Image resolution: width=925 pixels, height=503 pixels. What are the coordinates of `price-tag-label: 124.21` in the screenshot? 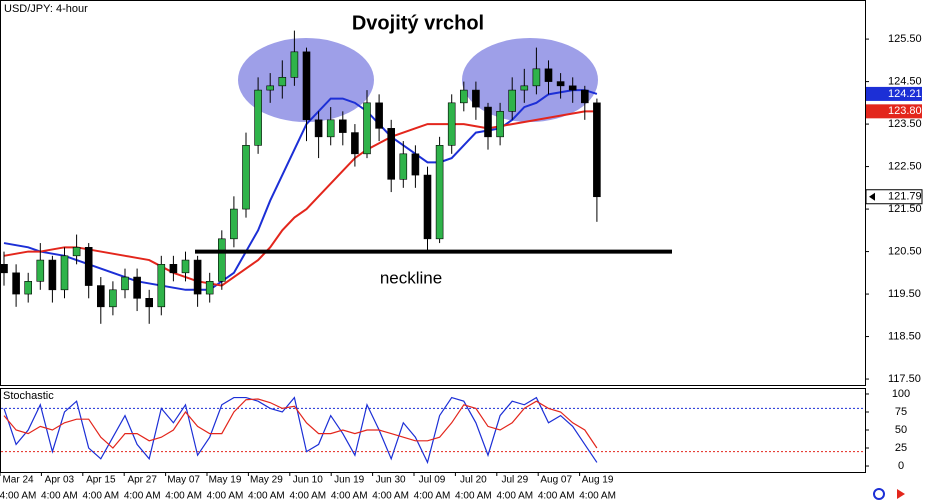 It's located at (905, 94).